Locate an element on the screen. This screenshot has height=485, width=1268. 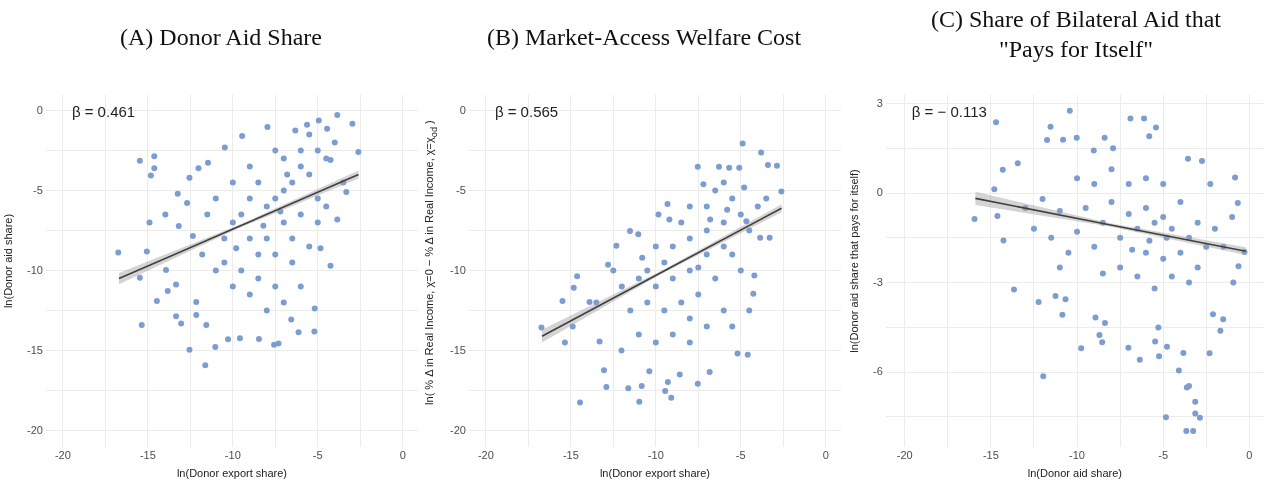
y-tick-label: 3 is located at coordinates (879, 102).